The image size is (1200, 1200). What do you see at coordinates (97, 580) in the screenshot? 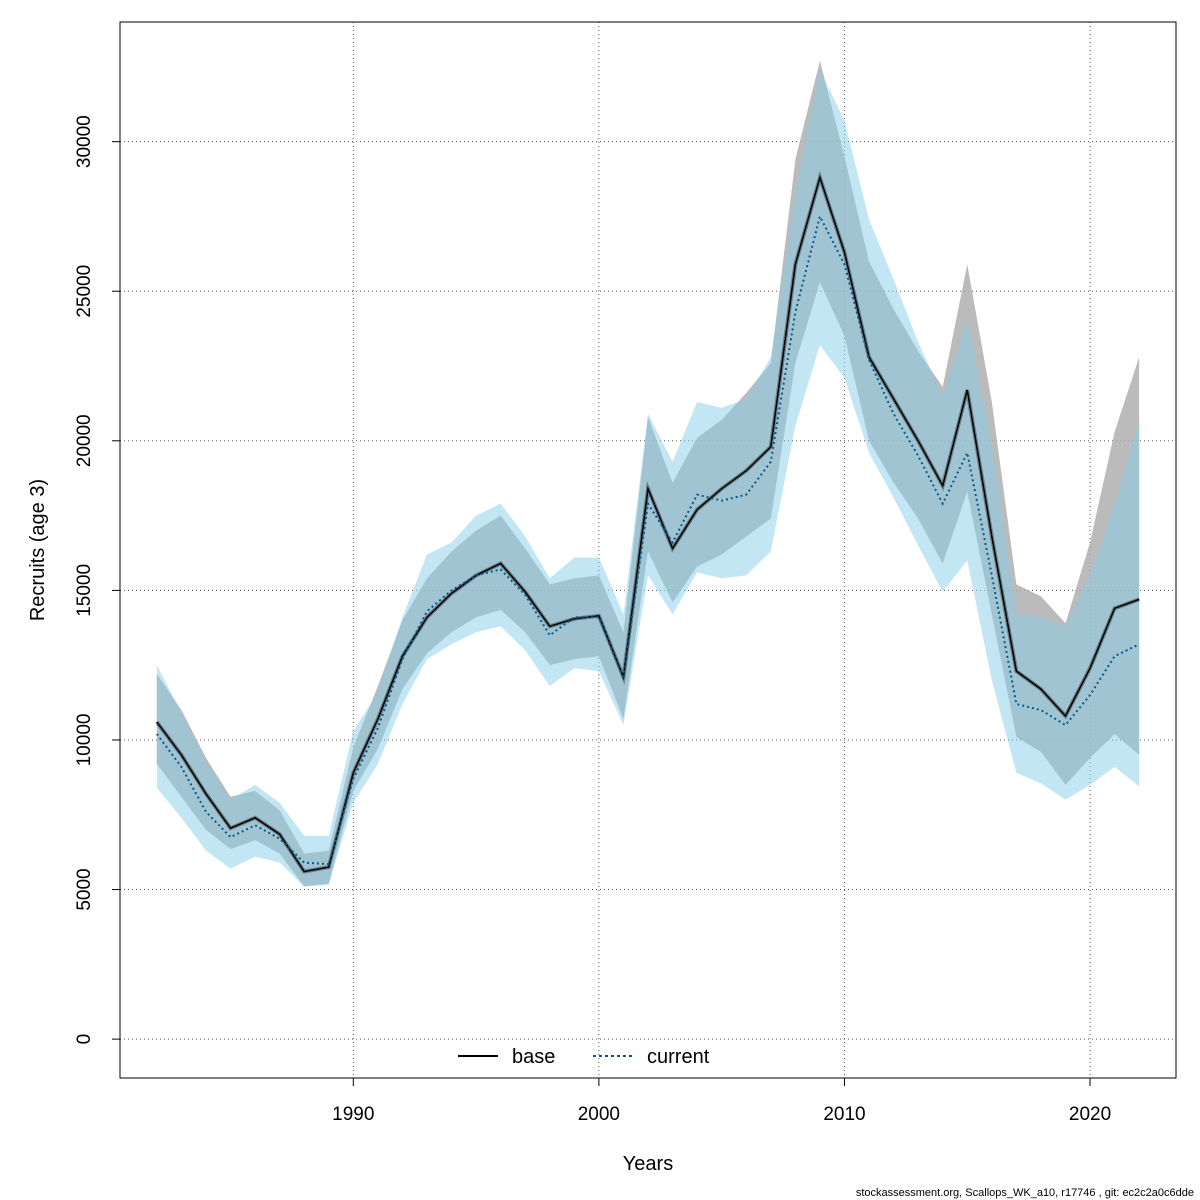
I see `y-axis: 0 5000 10000 15000 20000 25000 30000` at bounding box center [97, 580].